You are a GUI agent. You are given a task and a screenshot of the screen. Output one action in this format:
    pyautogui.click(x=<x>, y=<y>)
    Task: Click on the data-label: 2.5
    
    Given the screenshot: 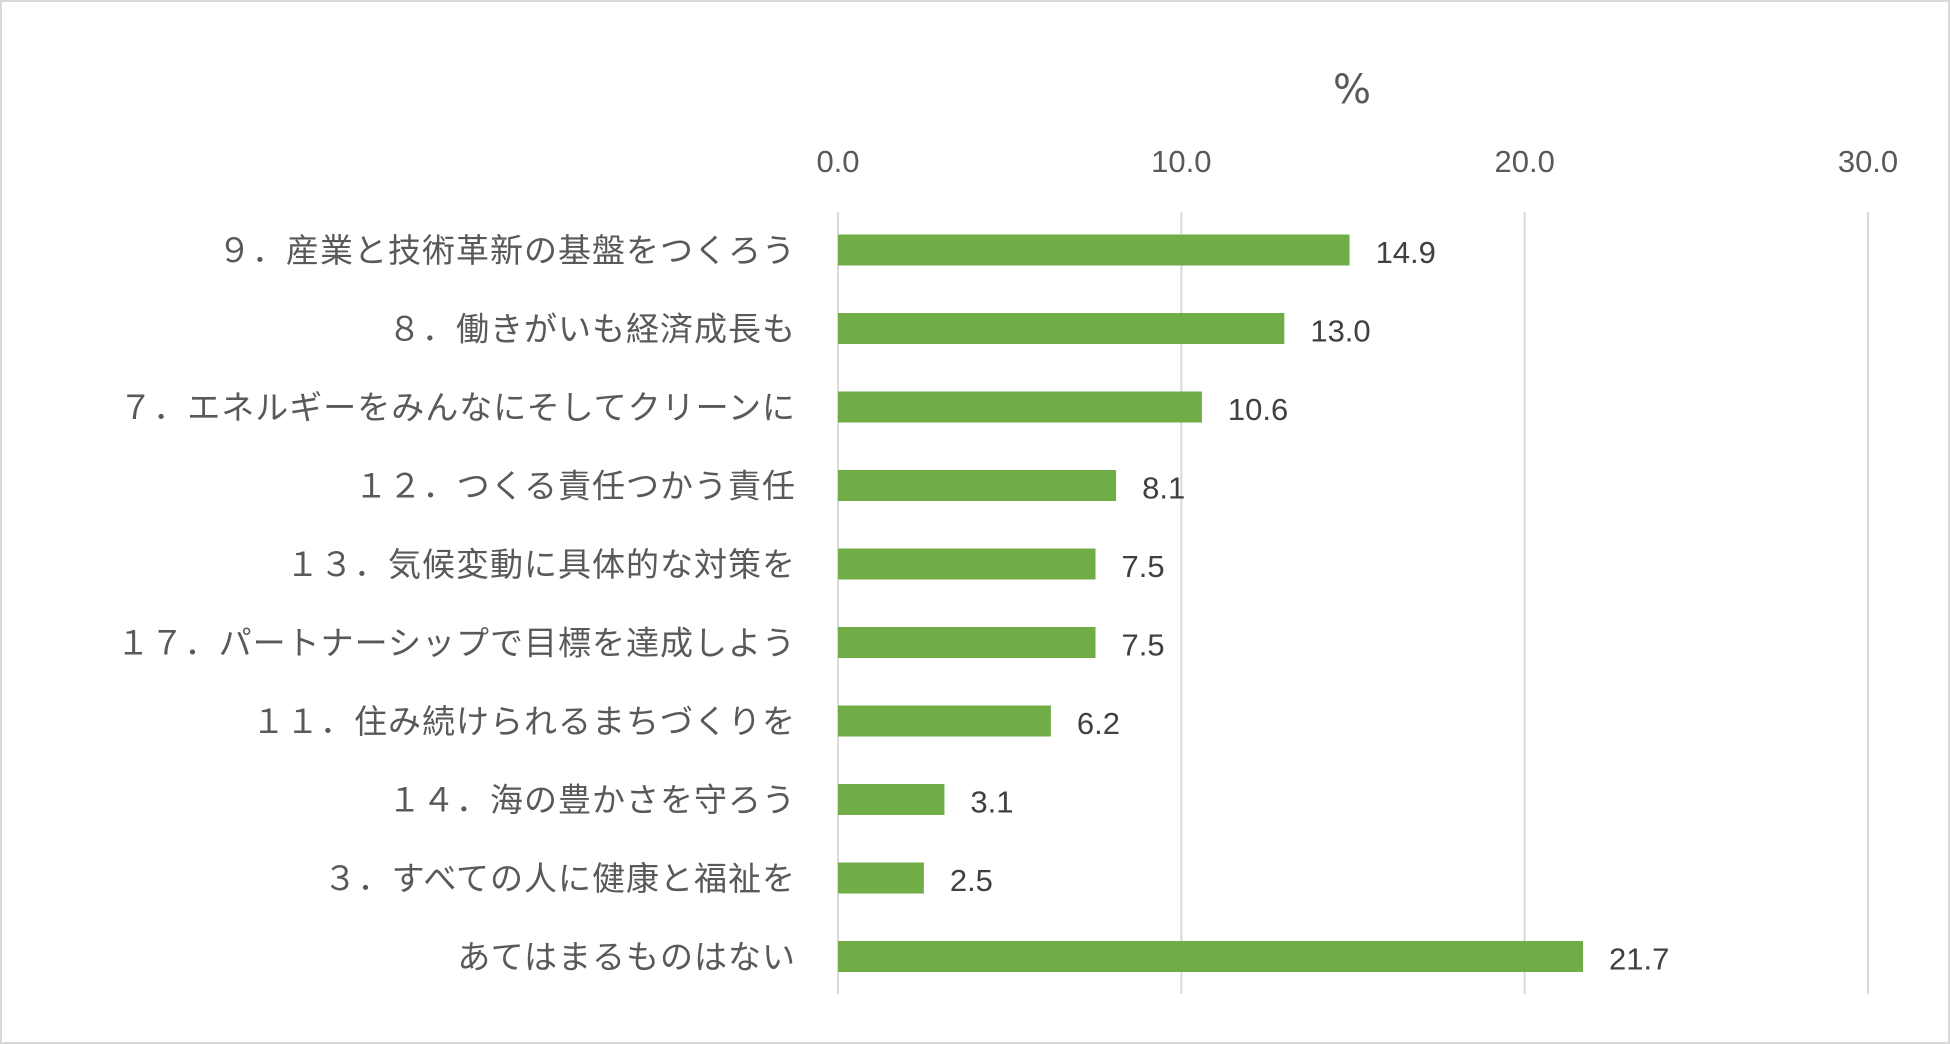 What is the action you would take?
    pyautogui.click(x=971, y=880)
    